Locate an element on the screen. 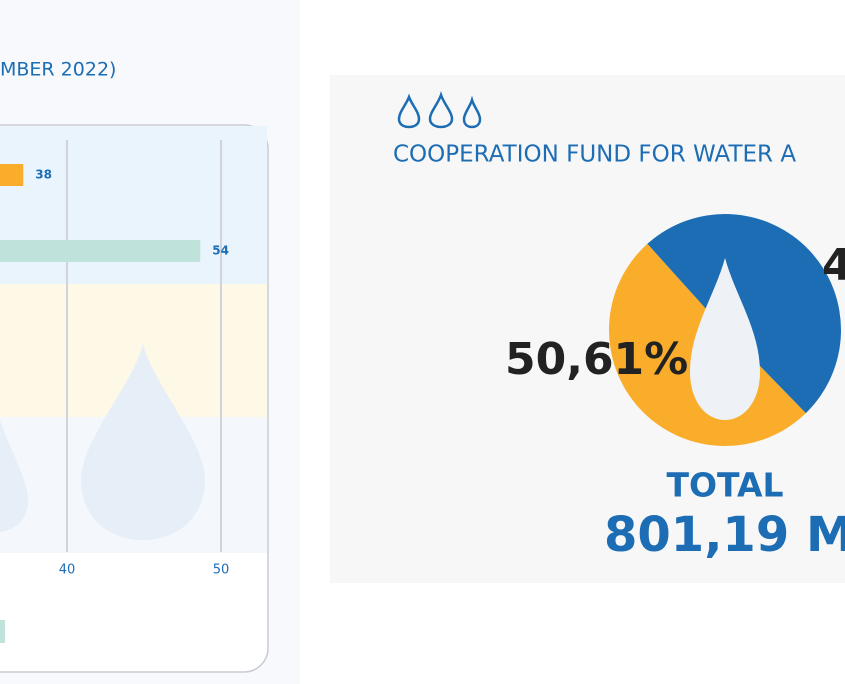 This screenshot has width=845, height=684. x-tick-label: 40 is located at coordinates (67, 570).